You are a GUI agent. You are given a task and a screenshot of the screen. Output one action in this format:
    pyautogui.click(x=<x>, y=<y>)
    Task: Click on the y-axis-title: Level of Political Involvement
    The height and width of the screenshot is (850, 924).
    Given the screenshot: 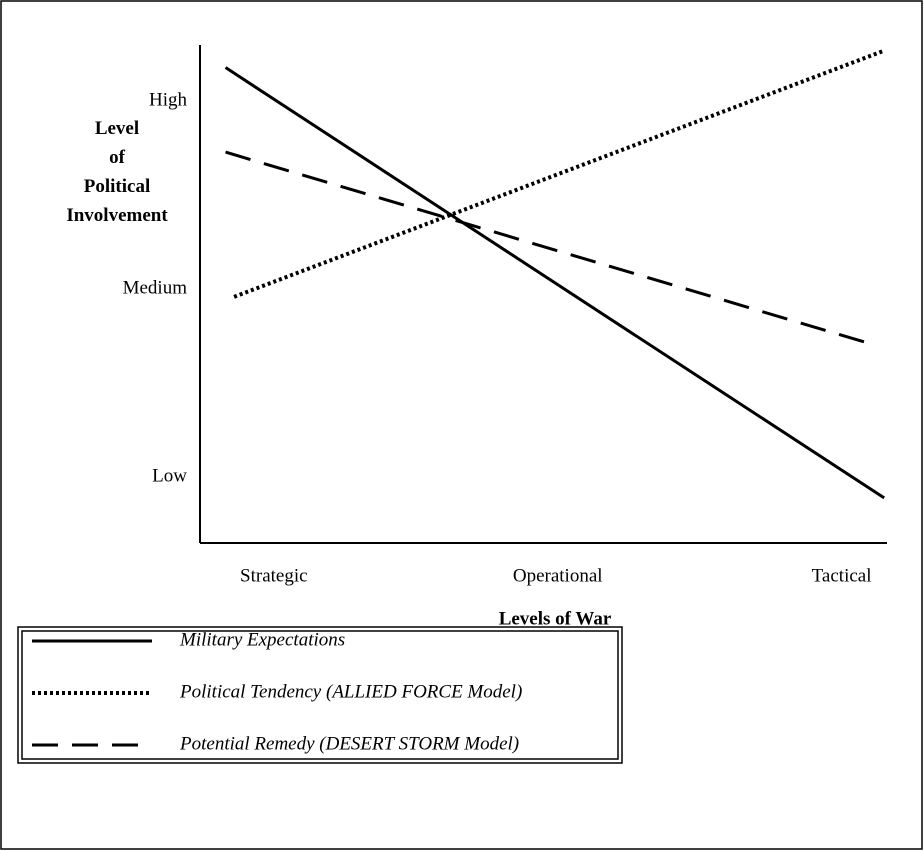 What is the action you would take?
    pyautogui.click(x=117, y=172)
    